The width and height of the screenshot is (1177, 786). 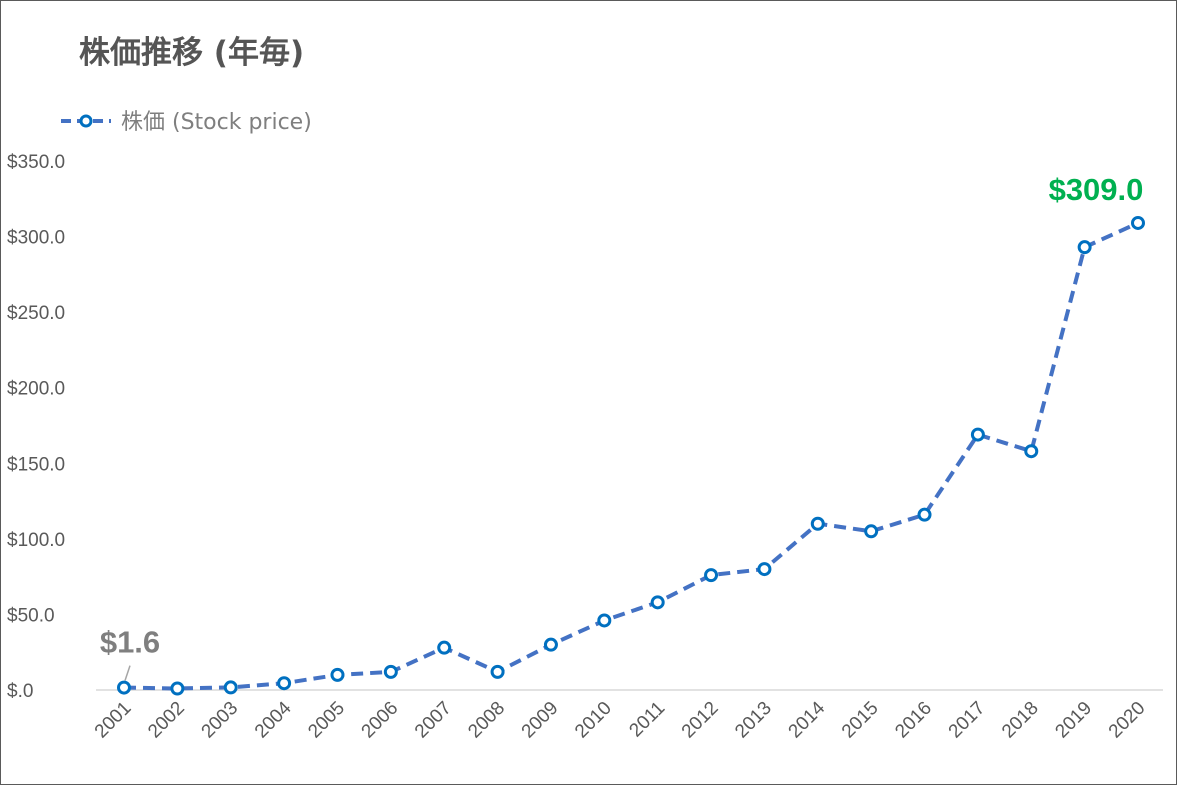 I want to click on y-tick-label: $200.0, so click(x=36, y=389).